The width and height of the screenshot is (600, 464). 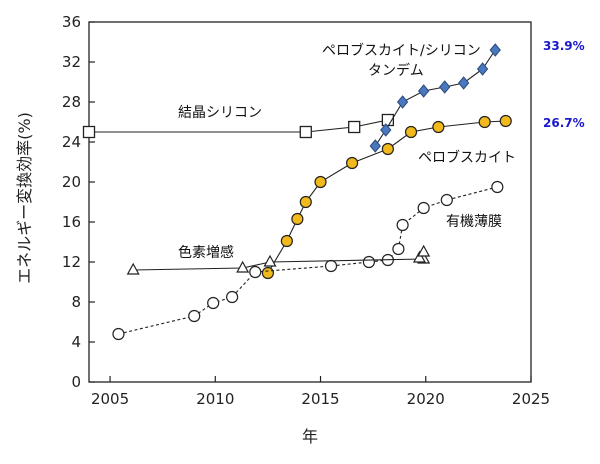 What do you see at coordinates (401, 60) in the screenshot?
I see `label-tandem: ペロブスカイト/シリコンタンデム` at bounding box center [401, 60].